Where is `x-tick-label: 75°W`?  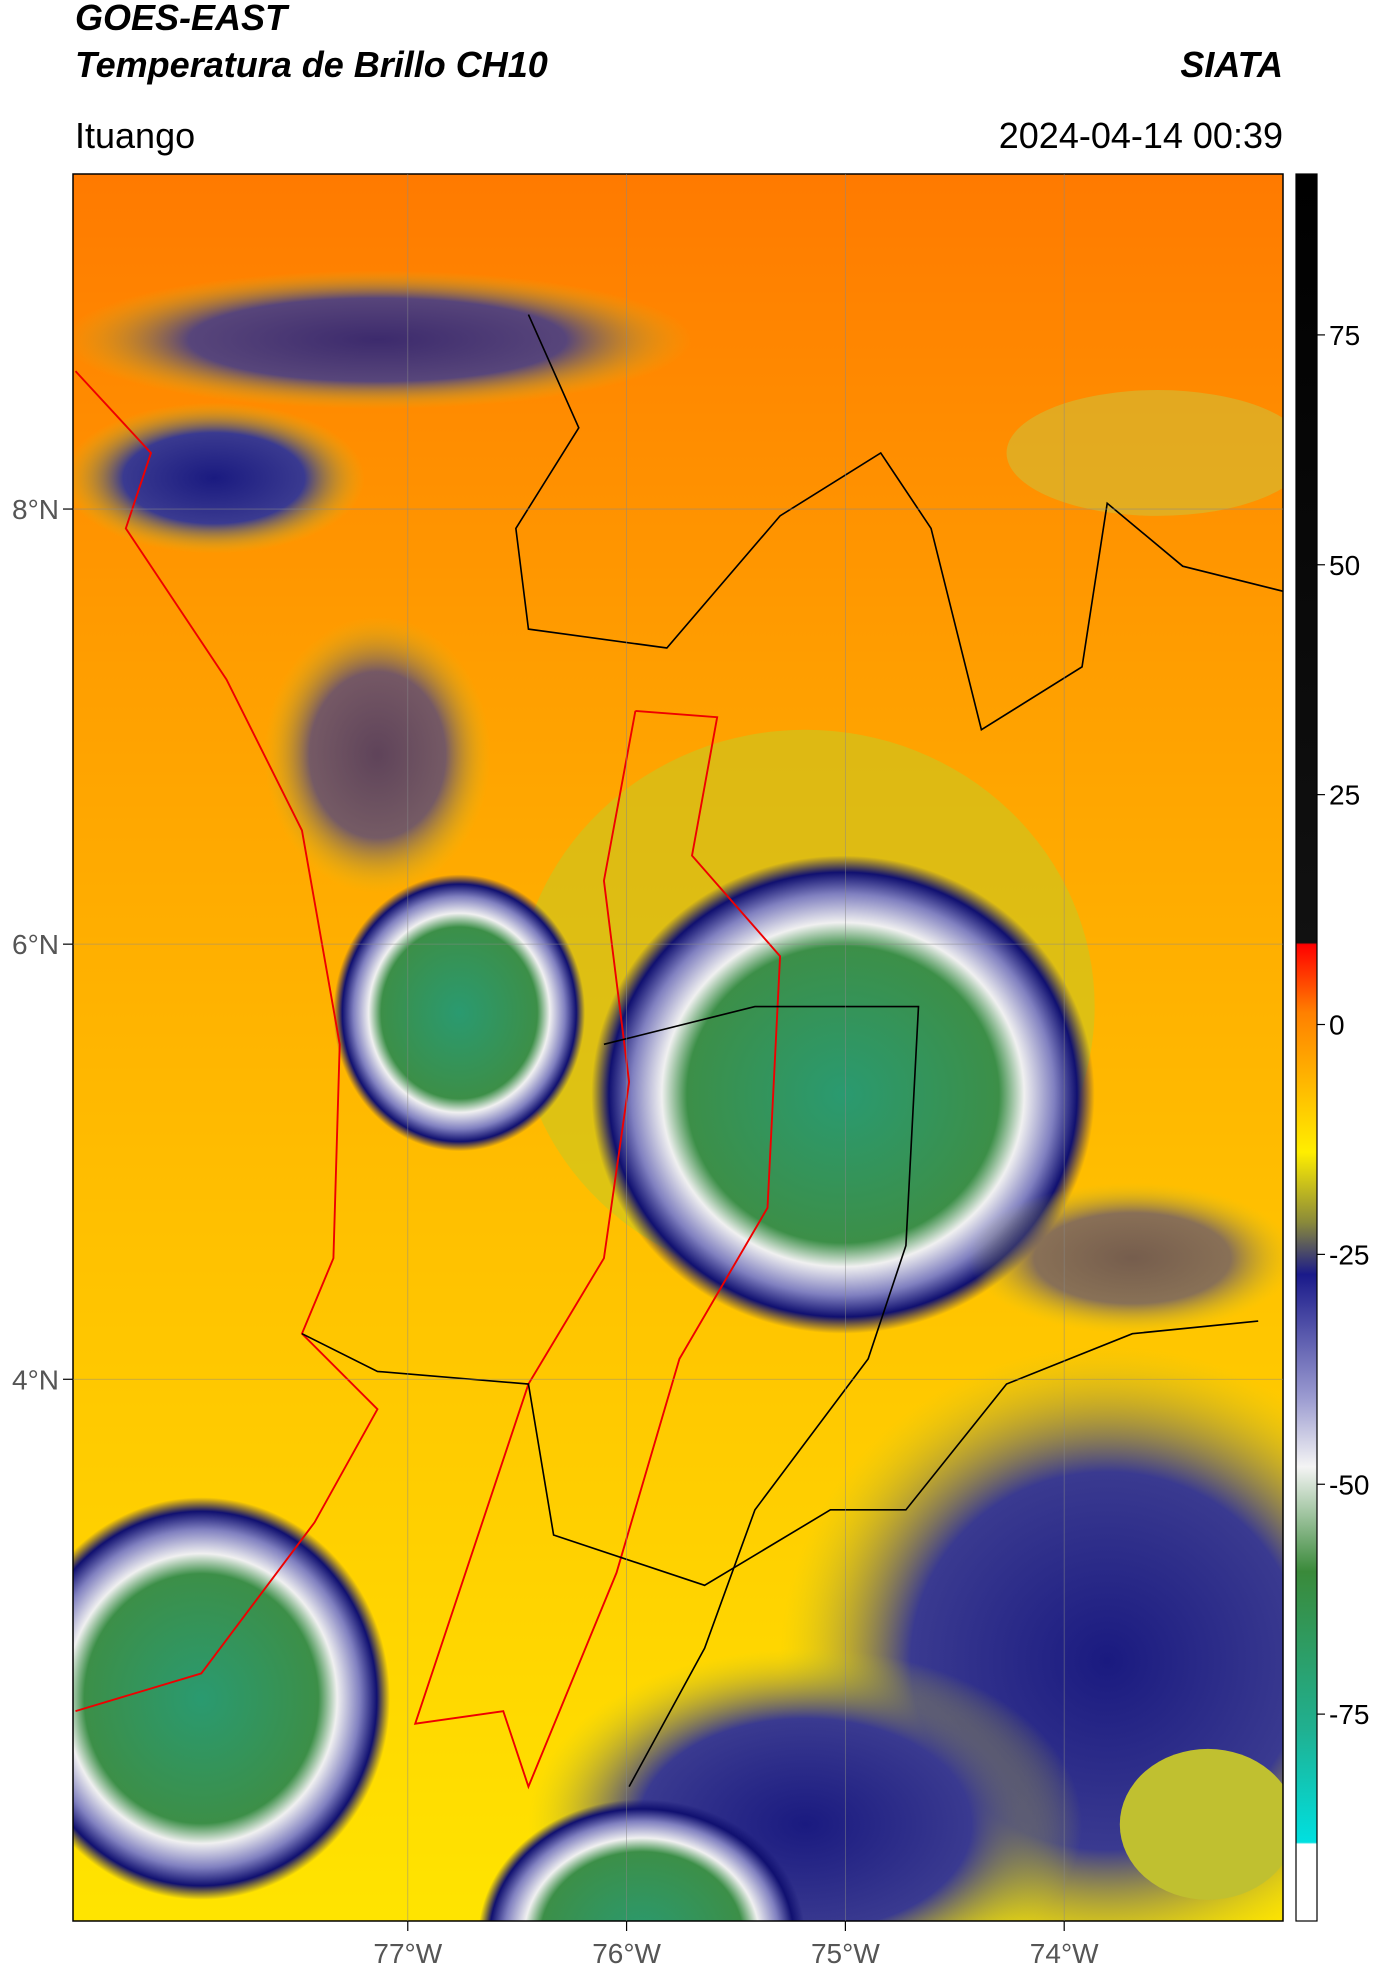 x-tick-label: 75°W is located at coordinates (845, 1953).